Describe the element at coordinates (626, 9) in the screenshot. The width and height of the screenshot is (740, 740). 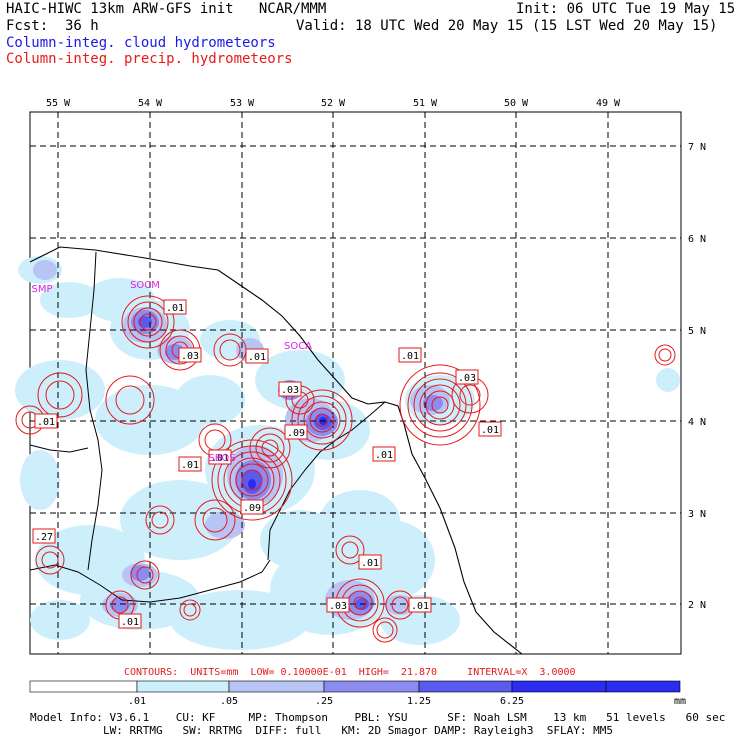
I see `init-time: Init: 06 UTC Tue 19 May 15` at that location.